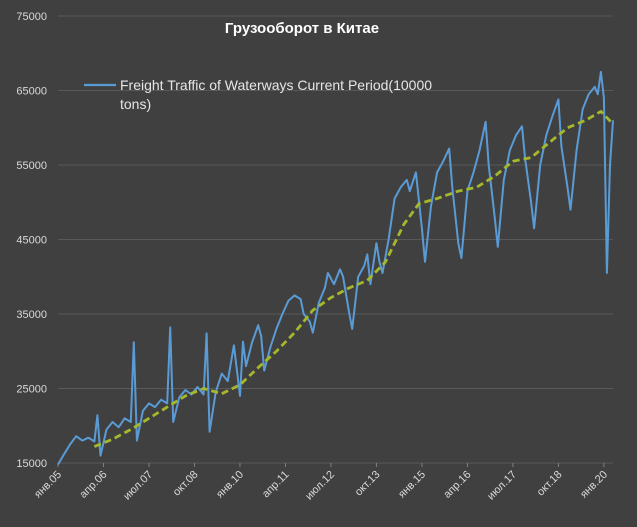 The height and width of the screenshot is (527, 637). What do you see at coordinates (31, 390) in the screenshot?
I see `y-tick-label: 25000` at bounding box center [31, 390].